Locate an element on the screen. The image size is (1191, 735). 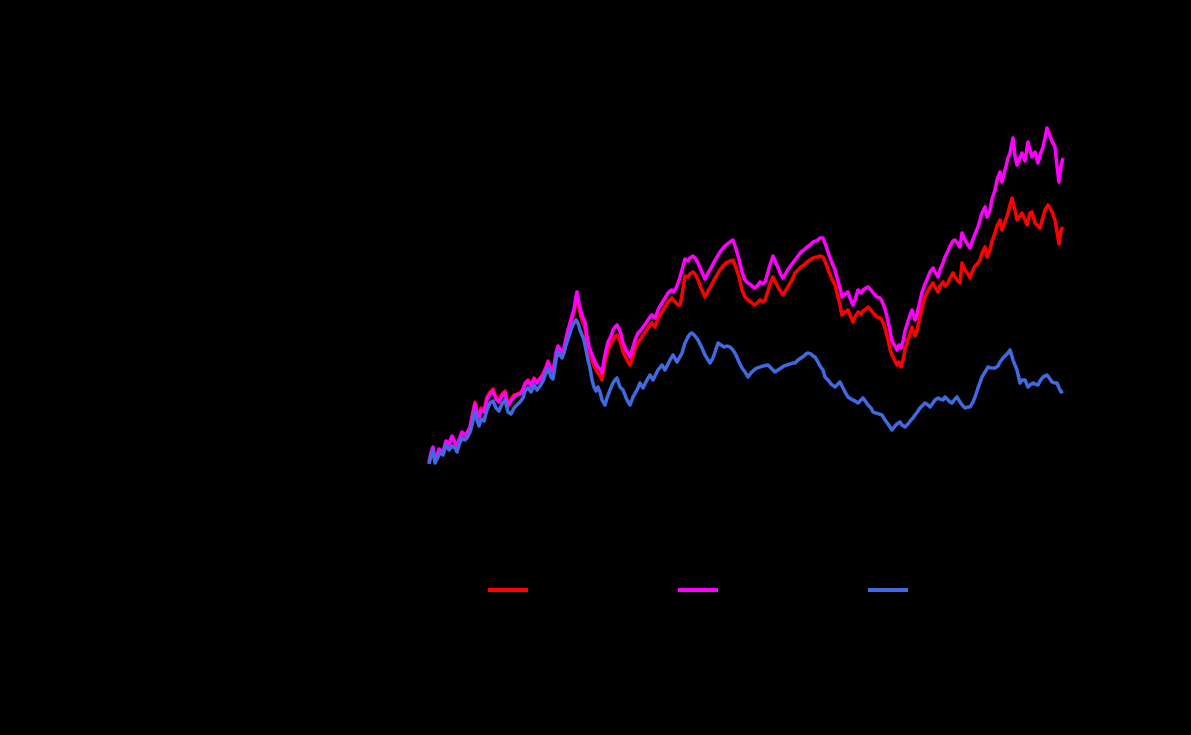
series-line-blue is located at coordinates (745, 391).